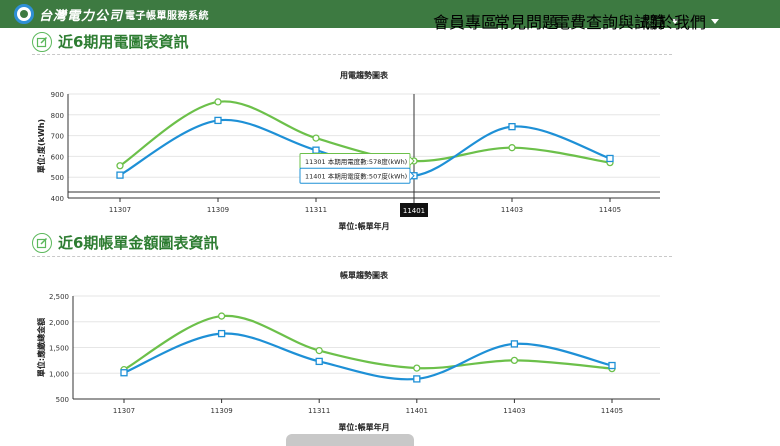 The height and width of the screenshot is (446, 780). What do you see at coordinates (390, 16) in the screenshot?
I see `top-navbar: 台灣電力公司 電子帳單服務系統 會員專區 常見問題 電費查詢與試算 關於我們` at bounding box center [390, 16].